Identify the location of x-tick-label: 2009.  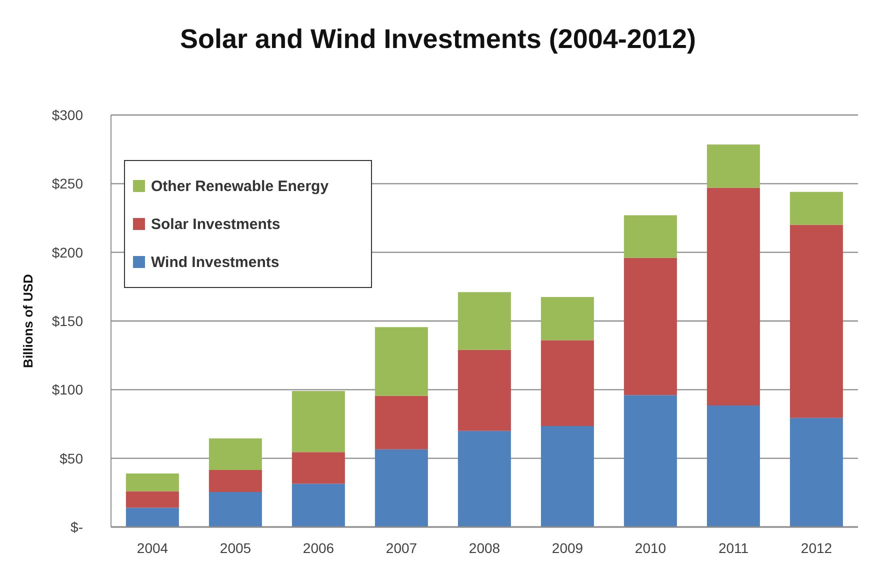
(568, 548).